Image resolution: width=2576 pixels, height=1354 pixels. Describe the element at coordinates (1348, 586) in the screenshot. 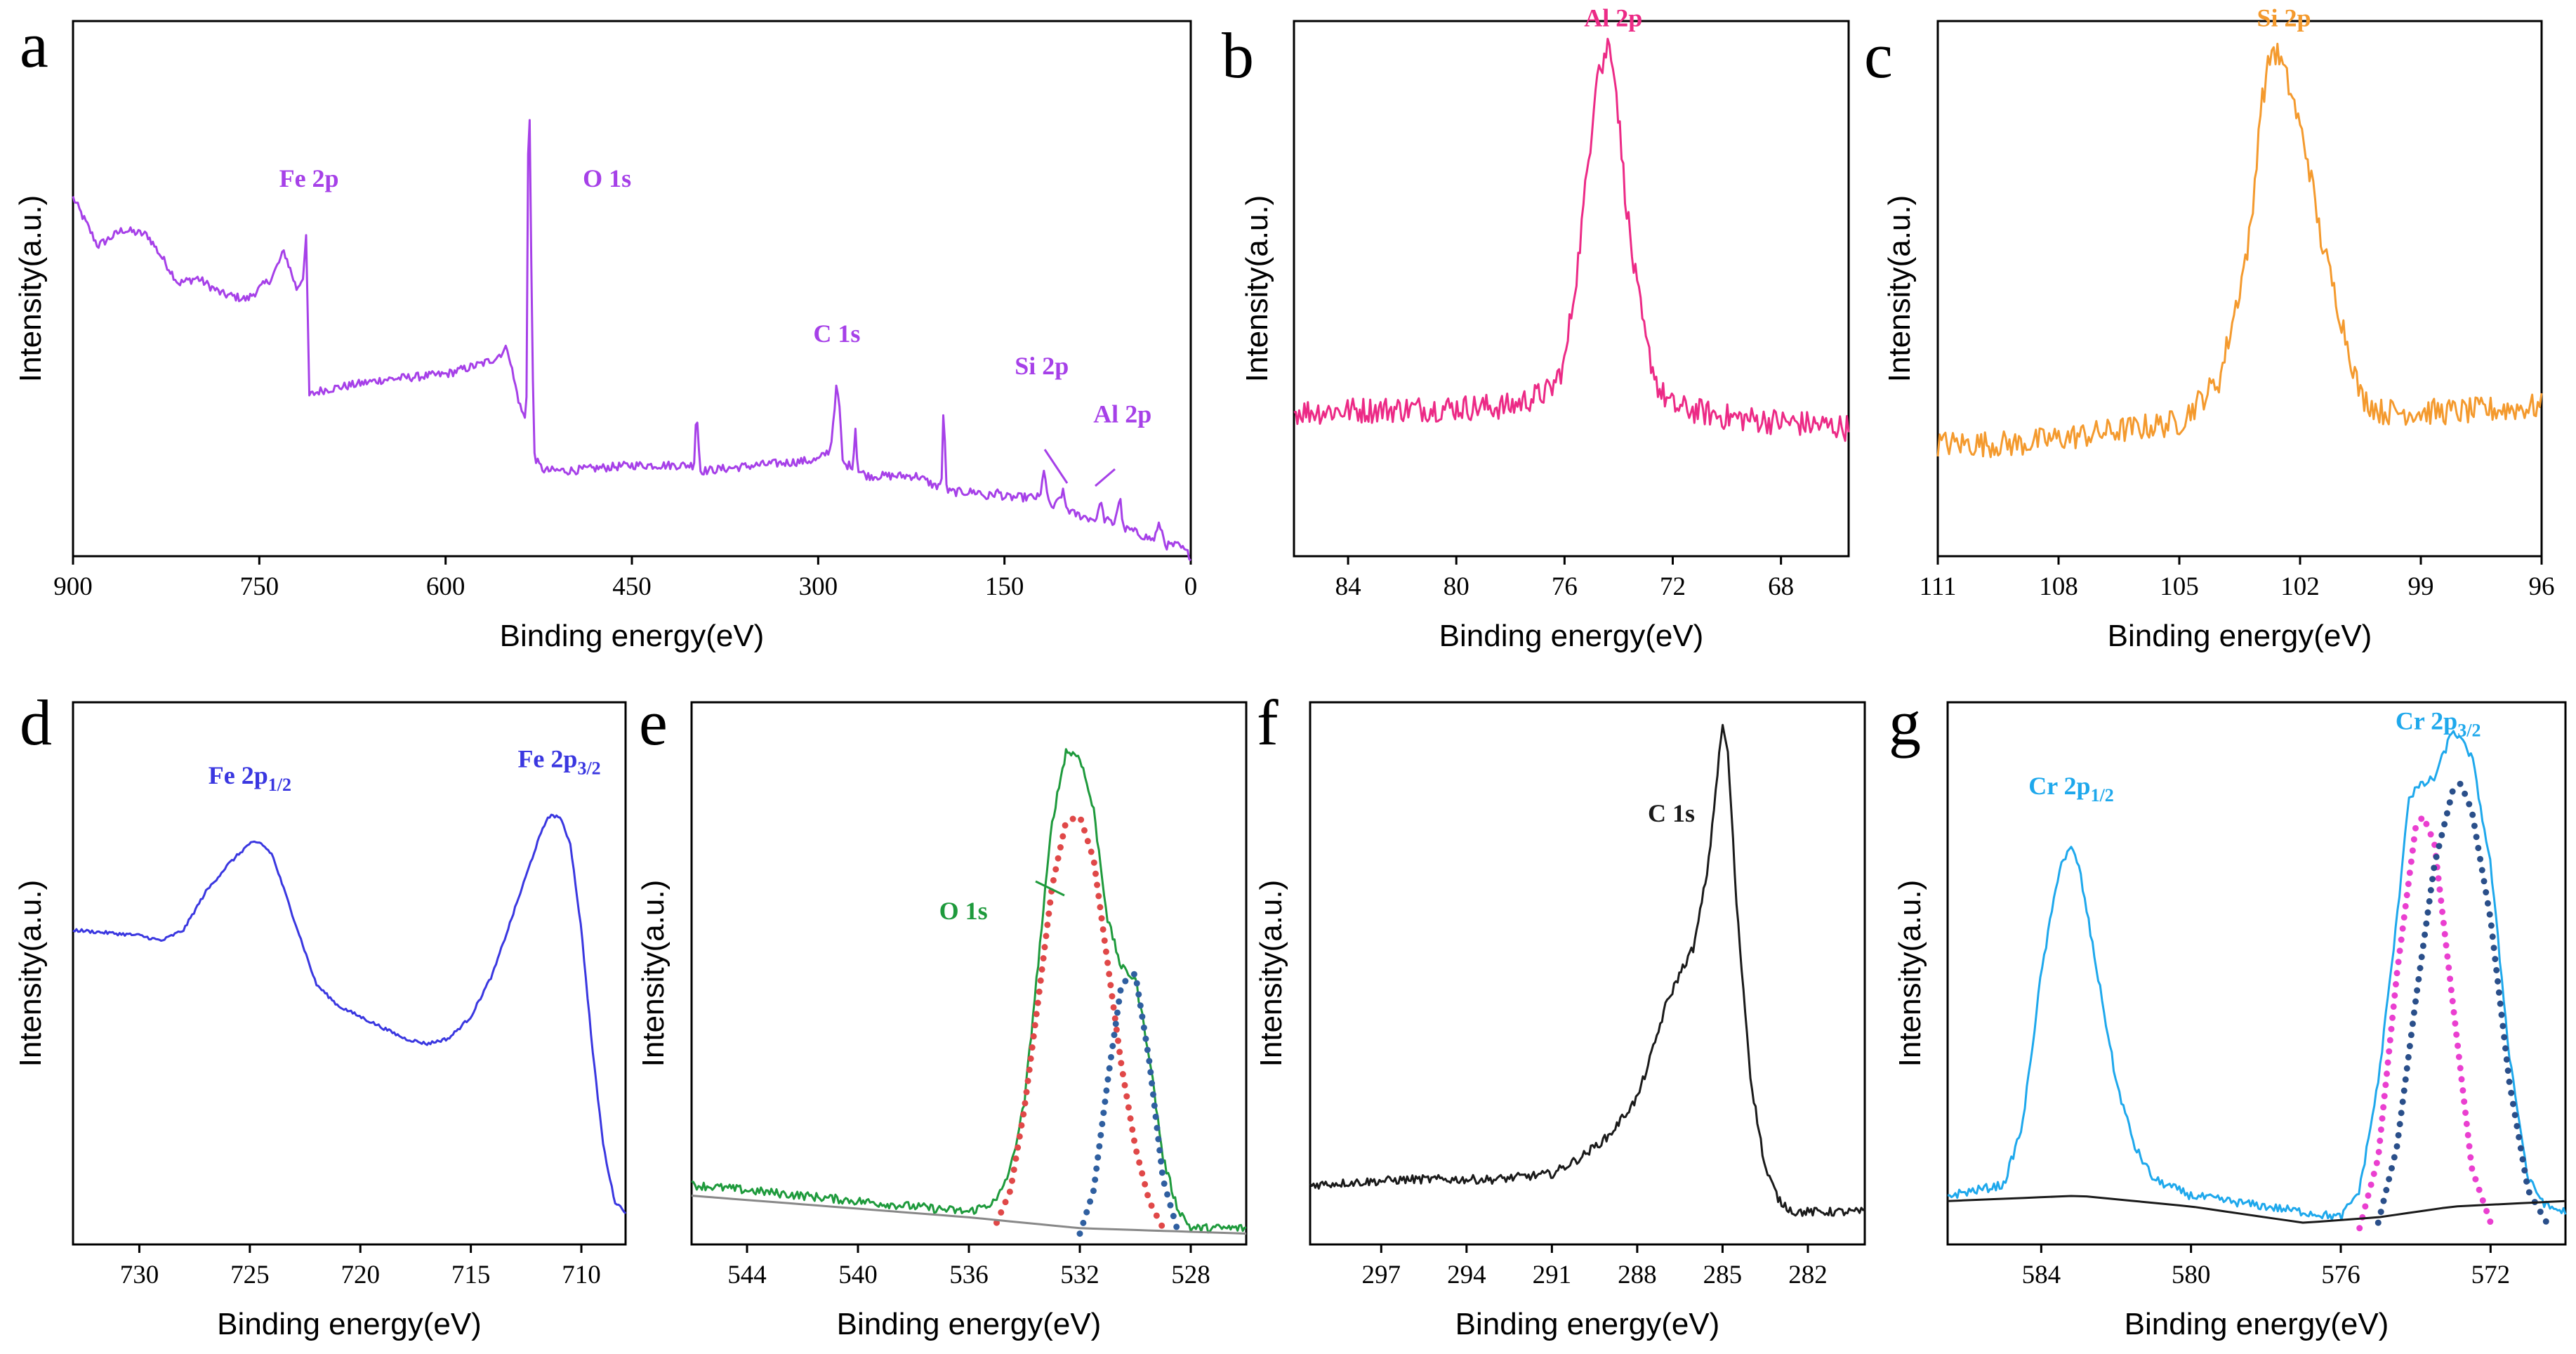

I see `x-tick-label-b: 84` at that location.